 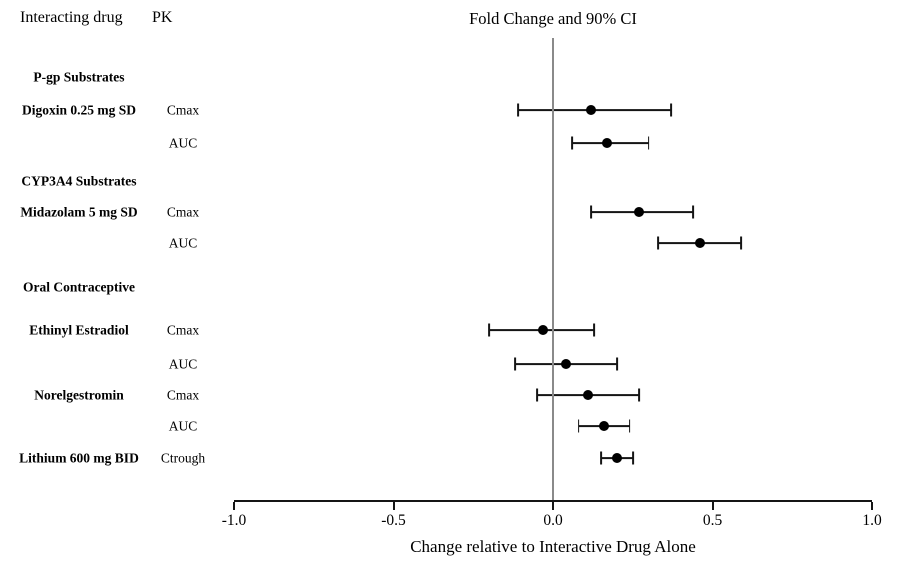 What do you see at coordinates (79, 330) in the screenshot?
I see `row-drug-label: Ethinyl Estradiol` at bounding box center [79, 330].